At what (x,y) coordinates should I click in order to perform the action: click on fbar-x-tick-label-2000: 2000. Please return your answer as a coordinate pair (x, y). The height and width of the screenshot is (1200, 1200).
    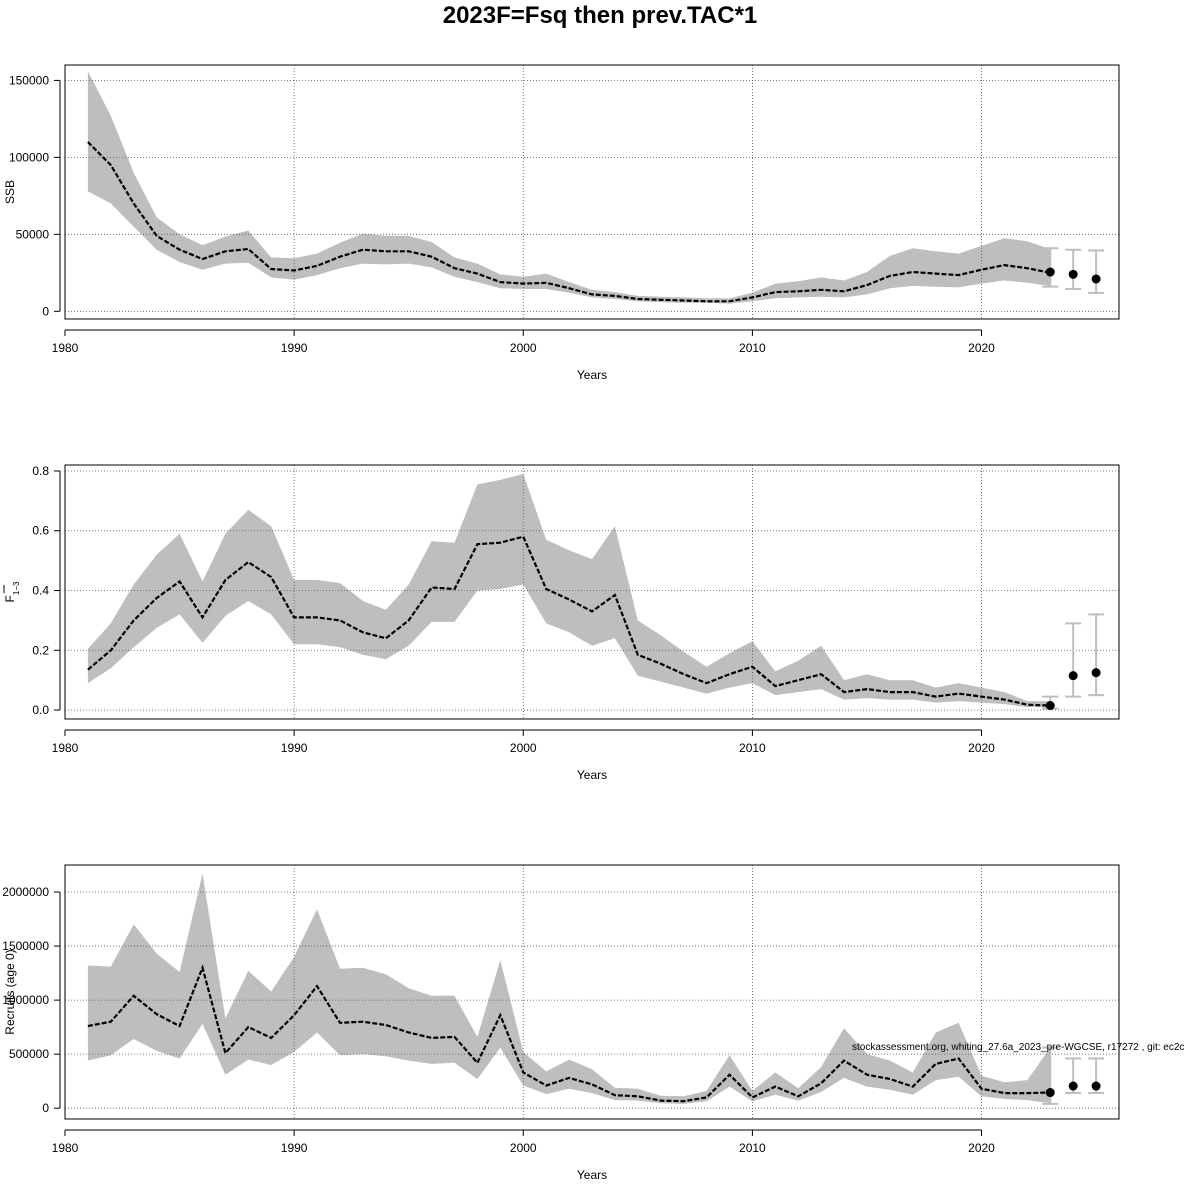
    Looking at the image, I should click on (523, 748).